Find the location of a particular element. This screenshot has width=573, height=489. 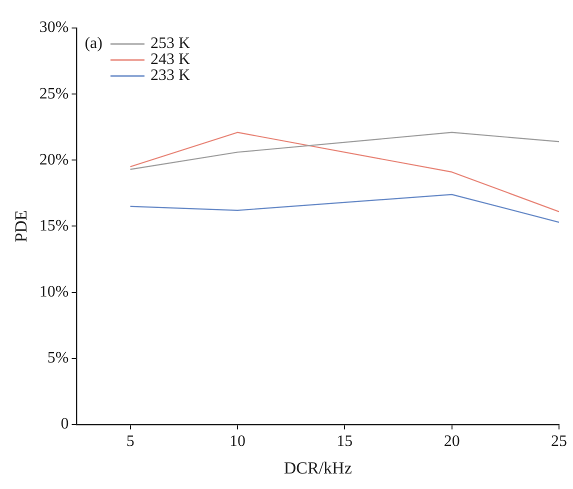

legend-label: 243 K is located at coordinates (170, 59).